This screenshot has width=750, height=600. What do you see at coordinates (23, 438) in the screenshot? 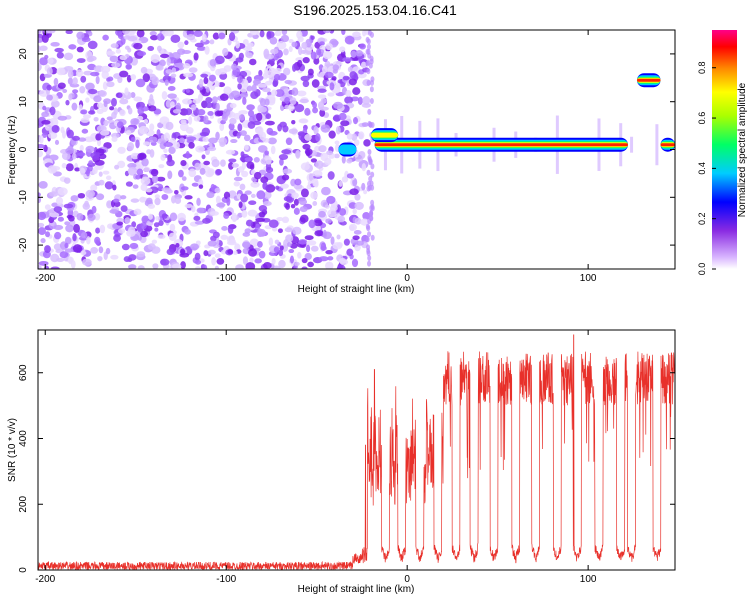
I see `snr-y-tick-label: 400` at bounding box center [23, 438].